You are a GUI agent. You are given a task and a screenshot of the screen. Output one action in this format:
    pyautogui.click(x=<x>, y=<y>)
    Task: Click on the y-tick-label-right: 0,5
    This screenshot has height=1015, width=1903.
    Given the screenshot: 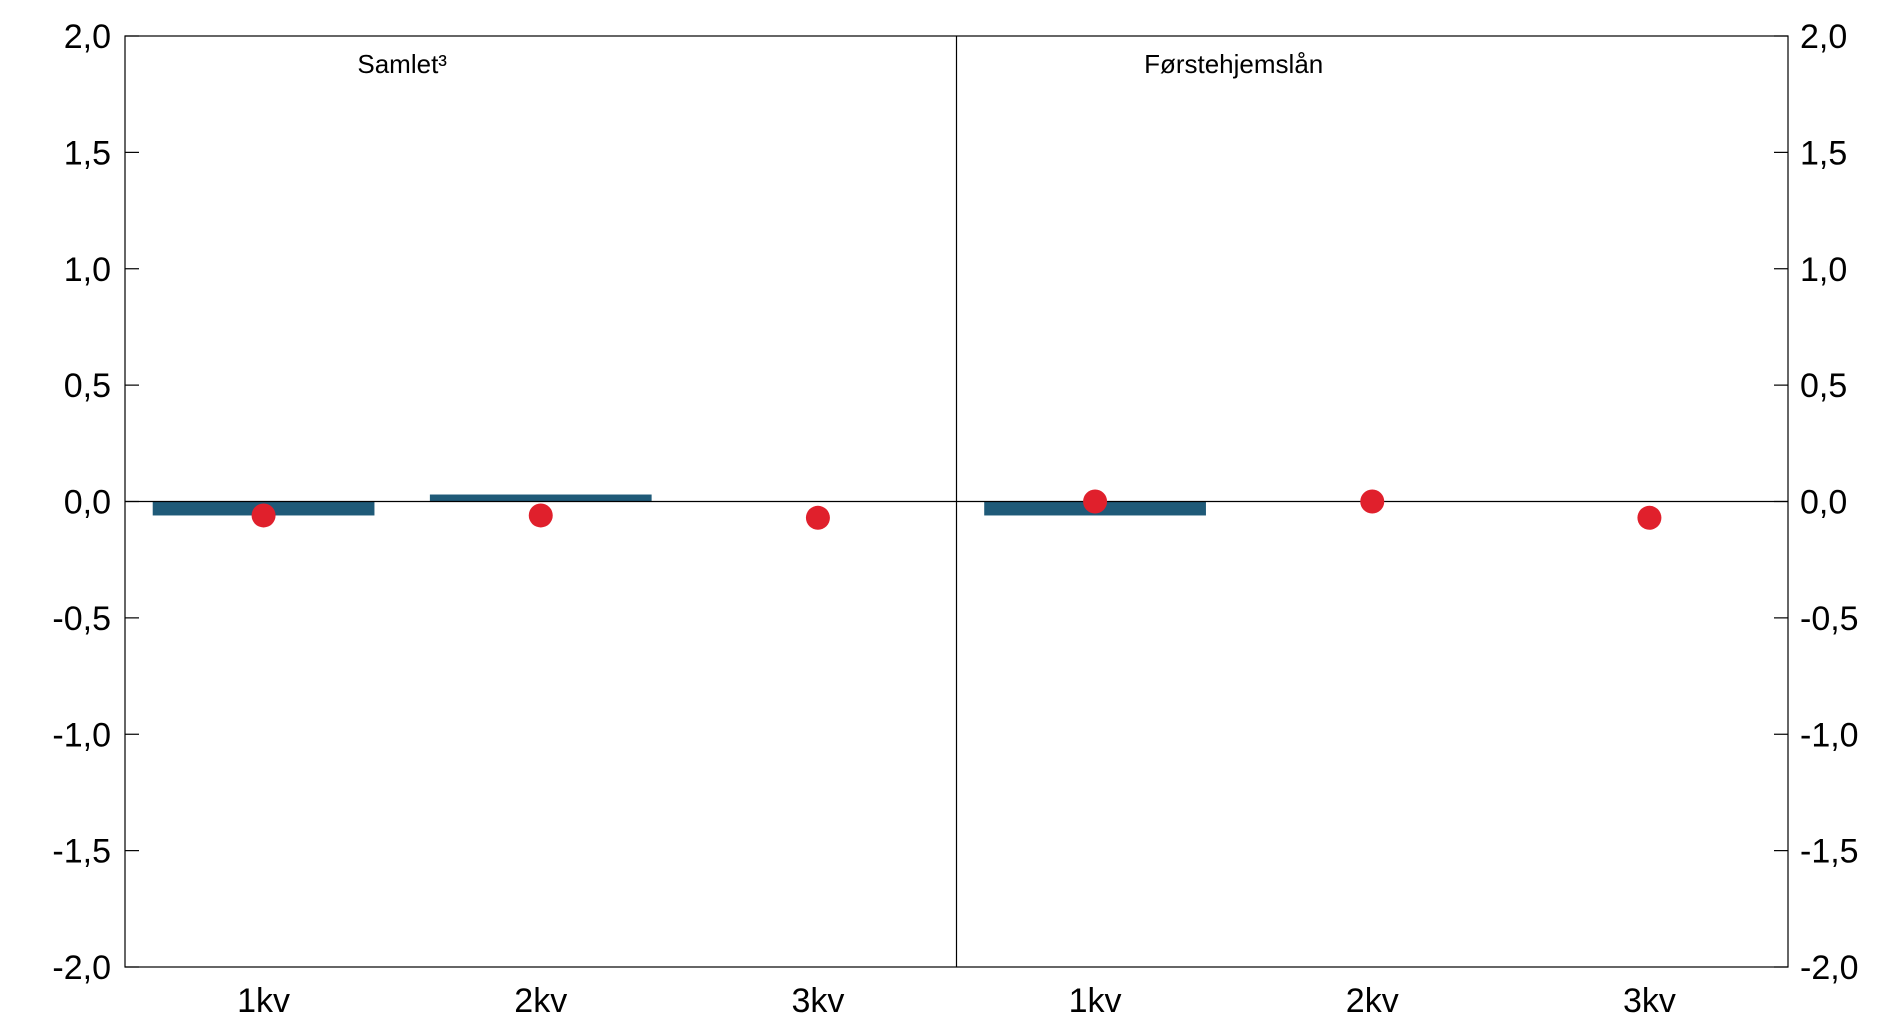 What is the action you would take?
    pyautogui.click(x=1823, y=386)
    